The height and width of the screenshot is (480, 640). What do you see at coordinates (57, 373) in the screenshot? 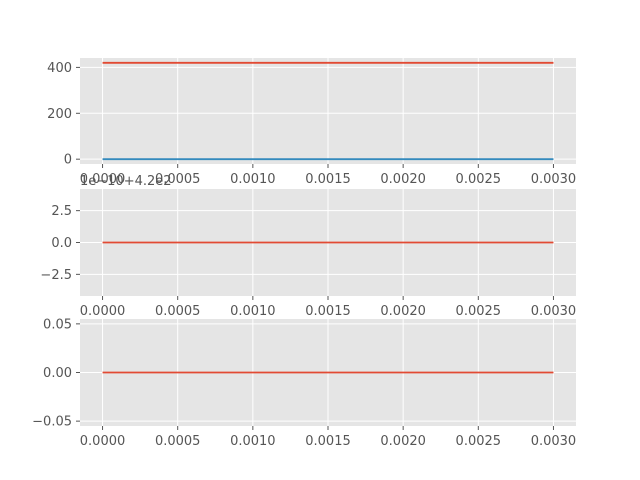
I see `y-tick-label: 0.00` at bounding box center [57, 373].